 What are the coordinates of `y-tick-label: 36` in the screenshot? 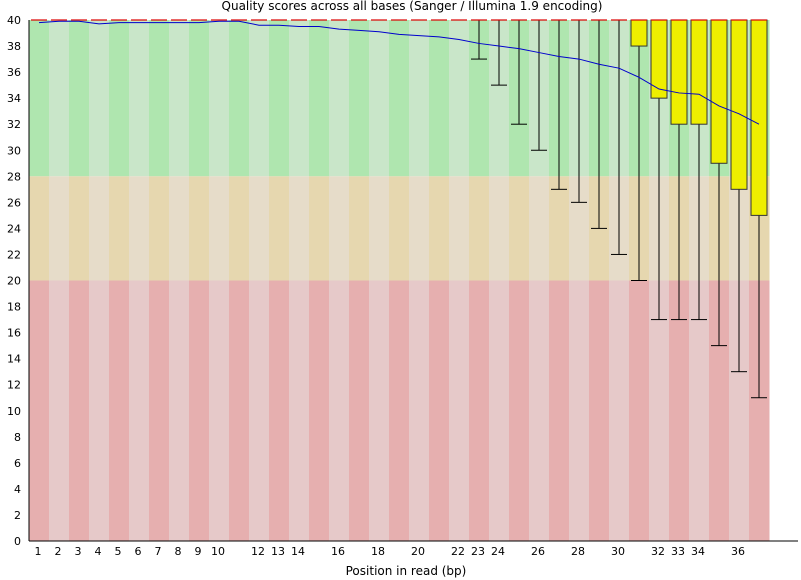 It's located at (14, 72).